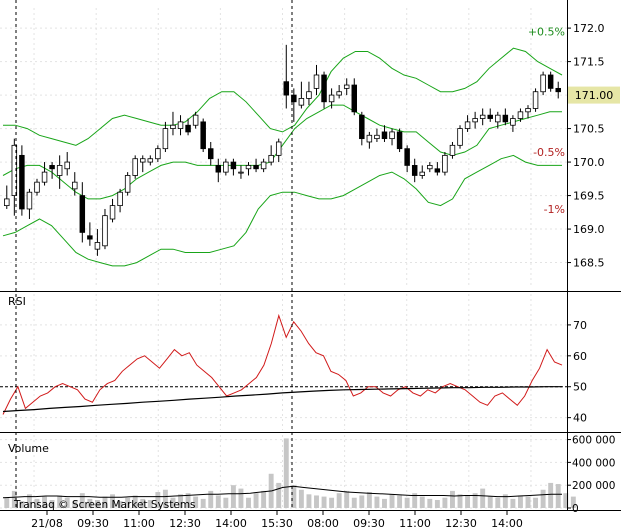  I want to click on price-annotation-label: -0.5%, so click(549, 152).